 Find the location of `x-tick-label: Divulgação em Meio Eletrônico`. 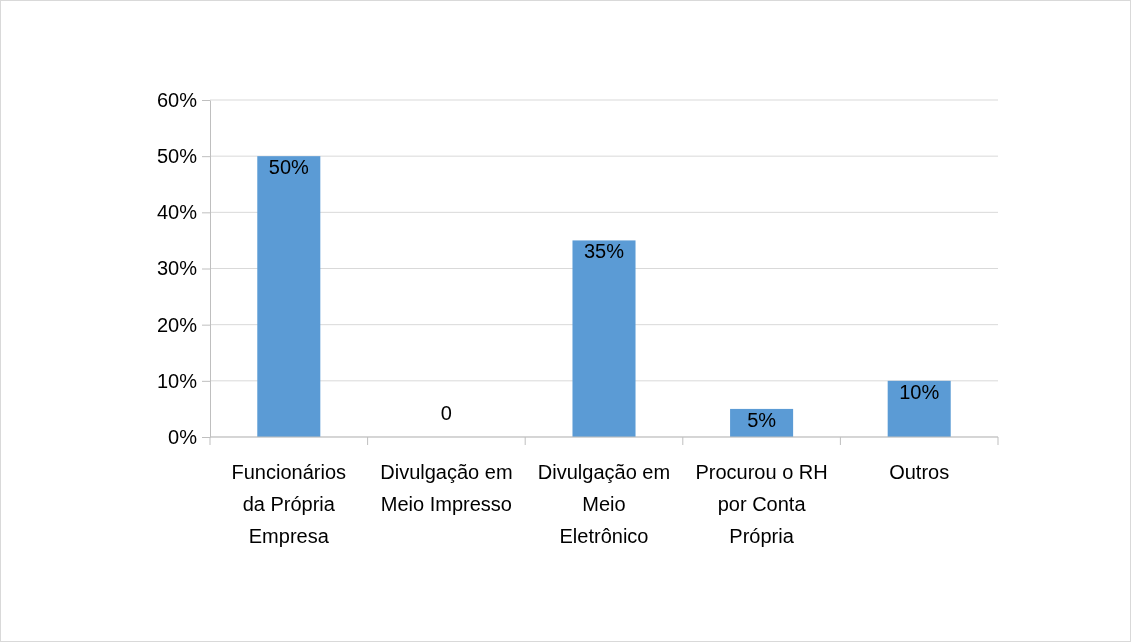

x-tick-label: Divulgação em Meio Eletrônico is located at coordinates (604, 504).